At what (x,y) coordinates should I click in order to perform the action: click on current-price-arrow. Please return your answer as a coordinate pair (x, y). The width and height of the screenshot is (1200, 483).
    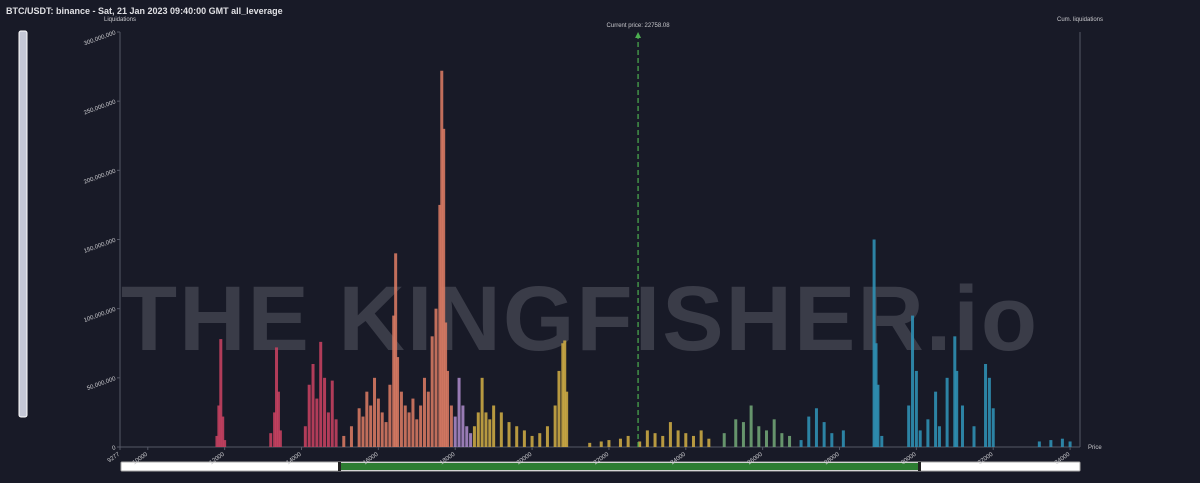
    Looking at the image, I should click on (638, 35).